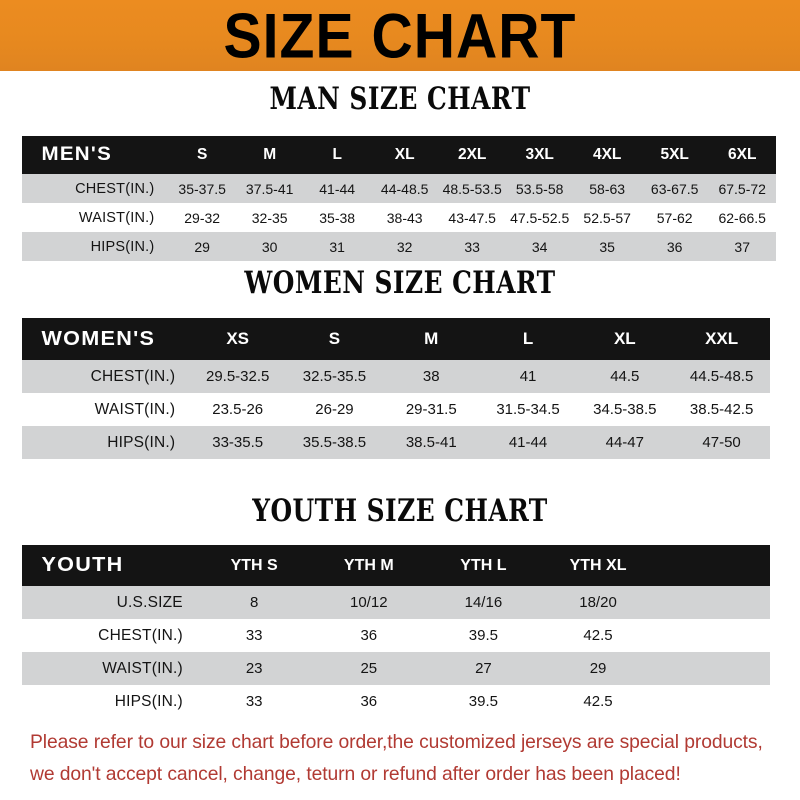 Image resolution: width=800 pixels, height=800 pixels. I want to click on size-column-header: L, so click(528, 338).